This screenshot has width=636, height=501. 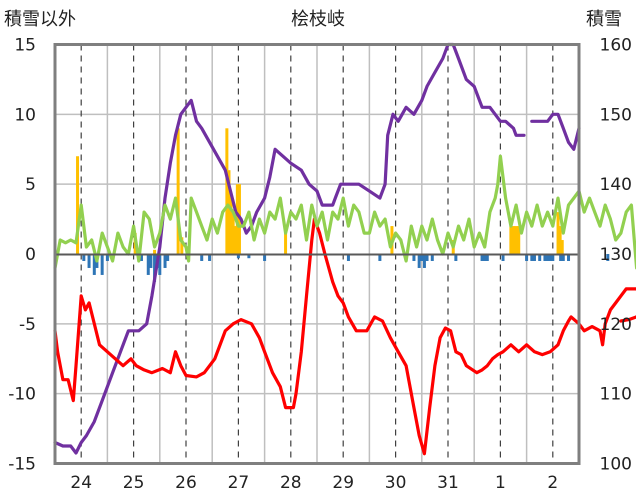 What do you see at coordinates (22, 395) in the screenshot?
I see `y-left-tick: -10` at bounding box center [22, 395].